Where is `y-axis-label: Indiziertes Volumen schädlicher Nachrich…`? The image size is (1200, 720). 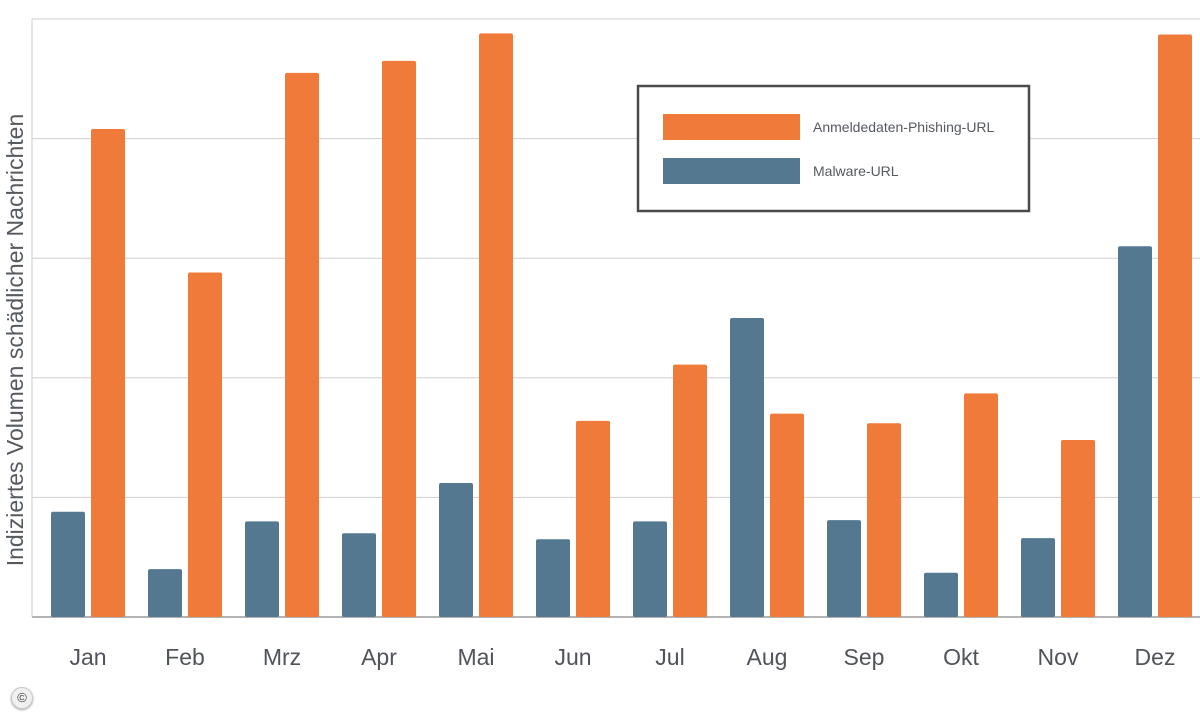 y-axis-label: Indiziertes Volumen schädlicher Nachrich… is located at coordinates (15, 340).